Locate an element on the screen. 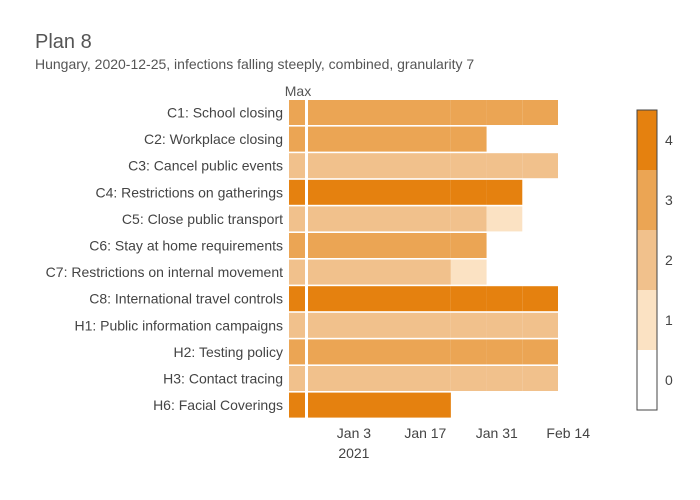 This screenshot has height=500, width=700. colorbar-tick-label: 3 is located at coordinates (669, 200).